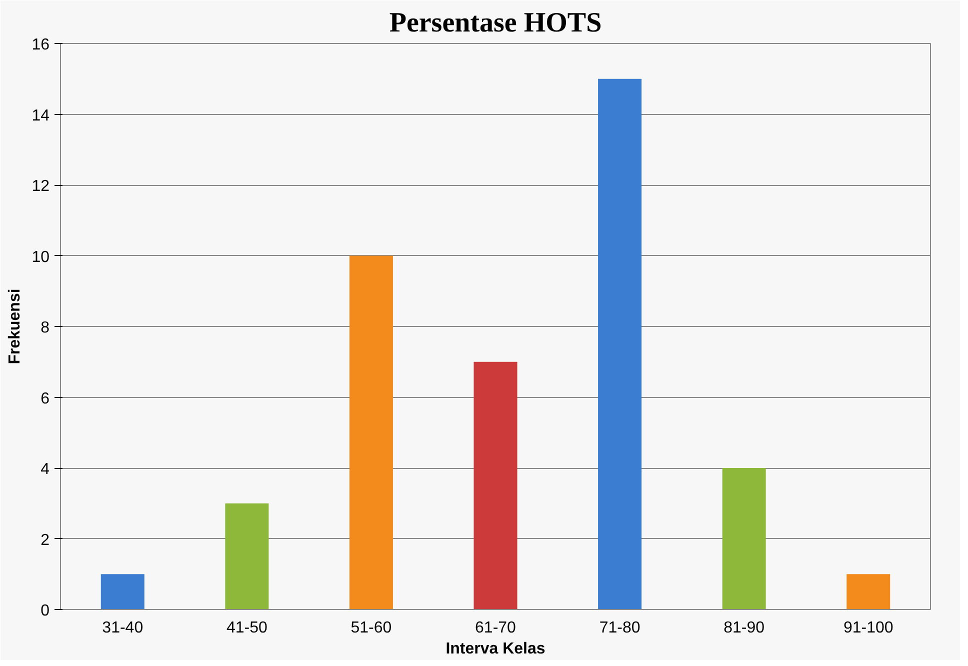 This screenshot has height=666, width=968. What do you see at coordinates (45, 540) in the screenshot?
I see `y-tick-label: 2` at bounding box center [45, 540].